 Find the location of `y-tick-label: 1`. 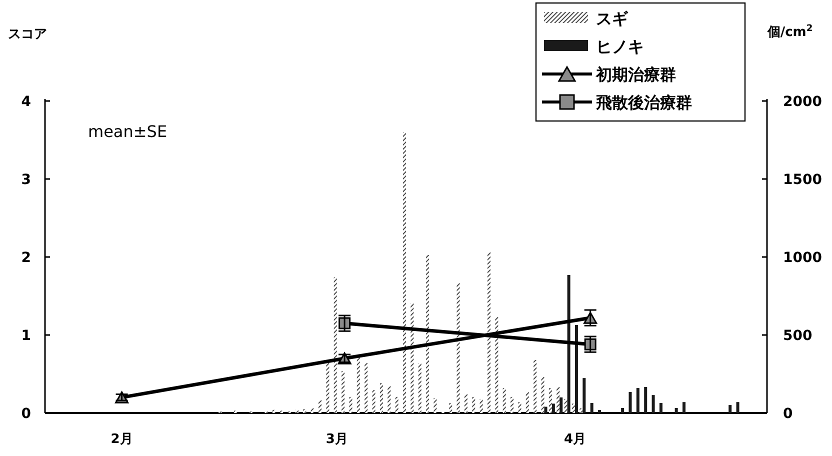

y-tick-label: 1 is located at coordinates (26, 336).